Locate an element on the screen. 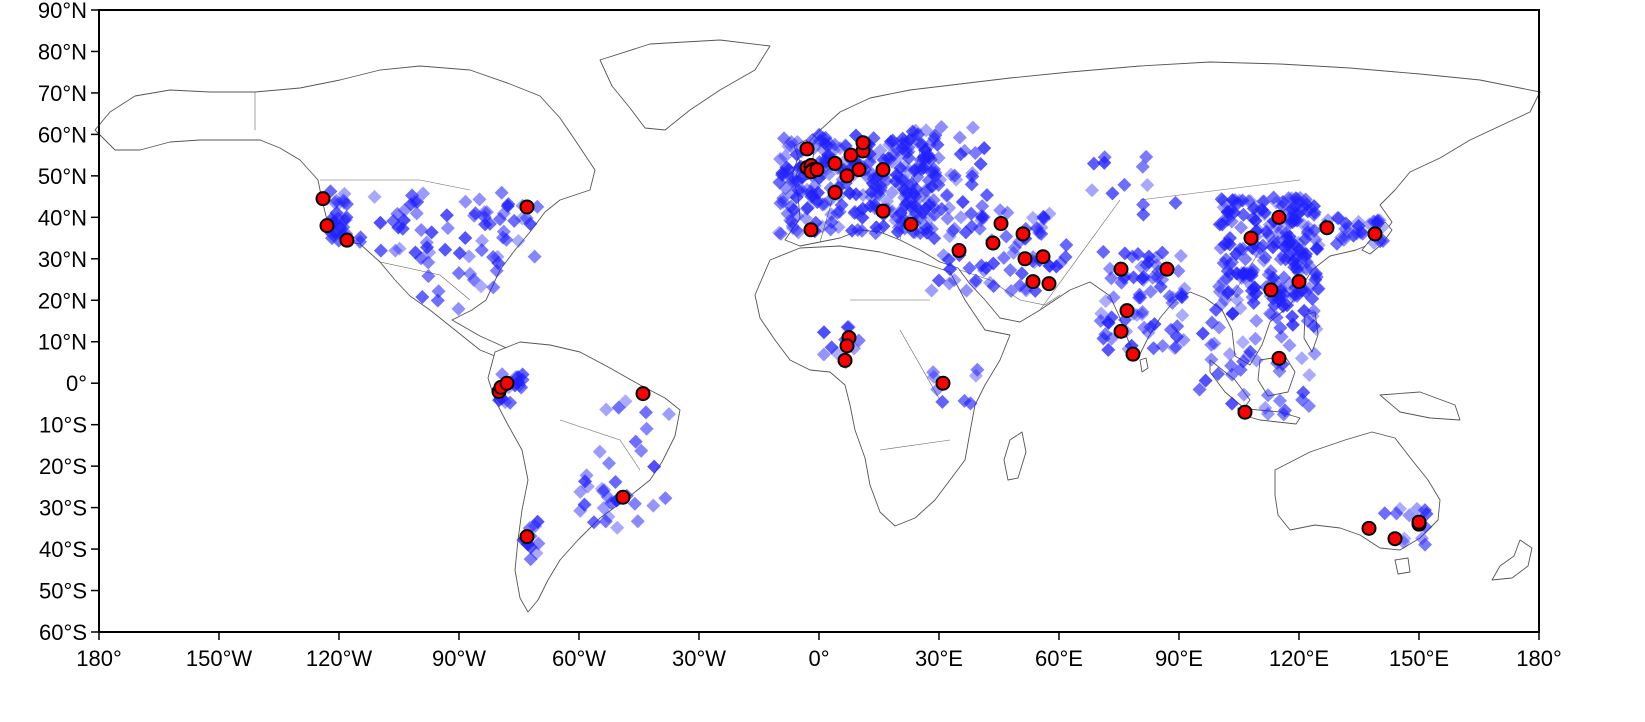 This screenshot has height=722, width=1645. tasmania-land is located at coordinates (1402, 566).